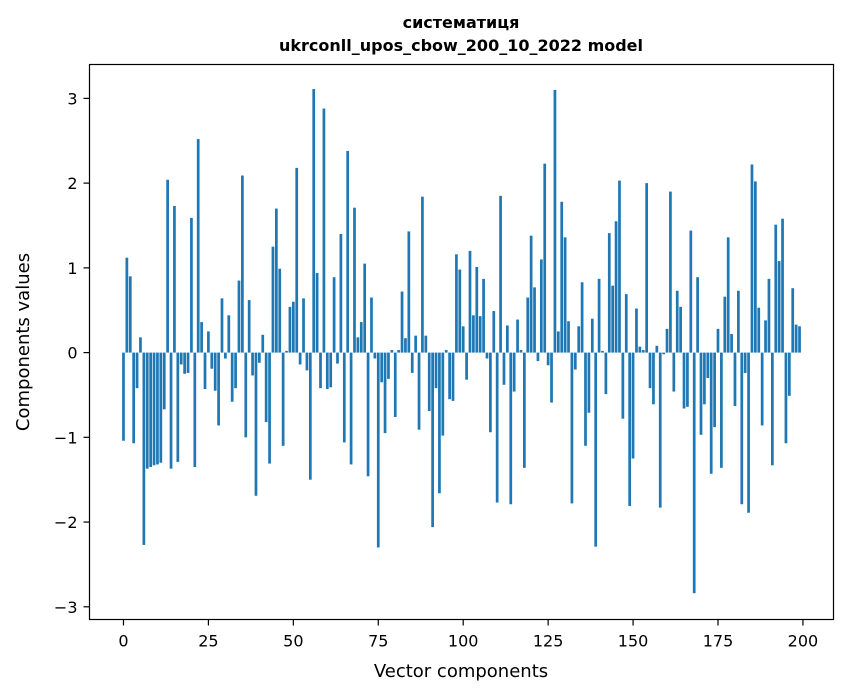  What do you see at coordinates (72, 98) in the screenshot?
I see `y-tick-label: 3` at bounding box center [72, 98].